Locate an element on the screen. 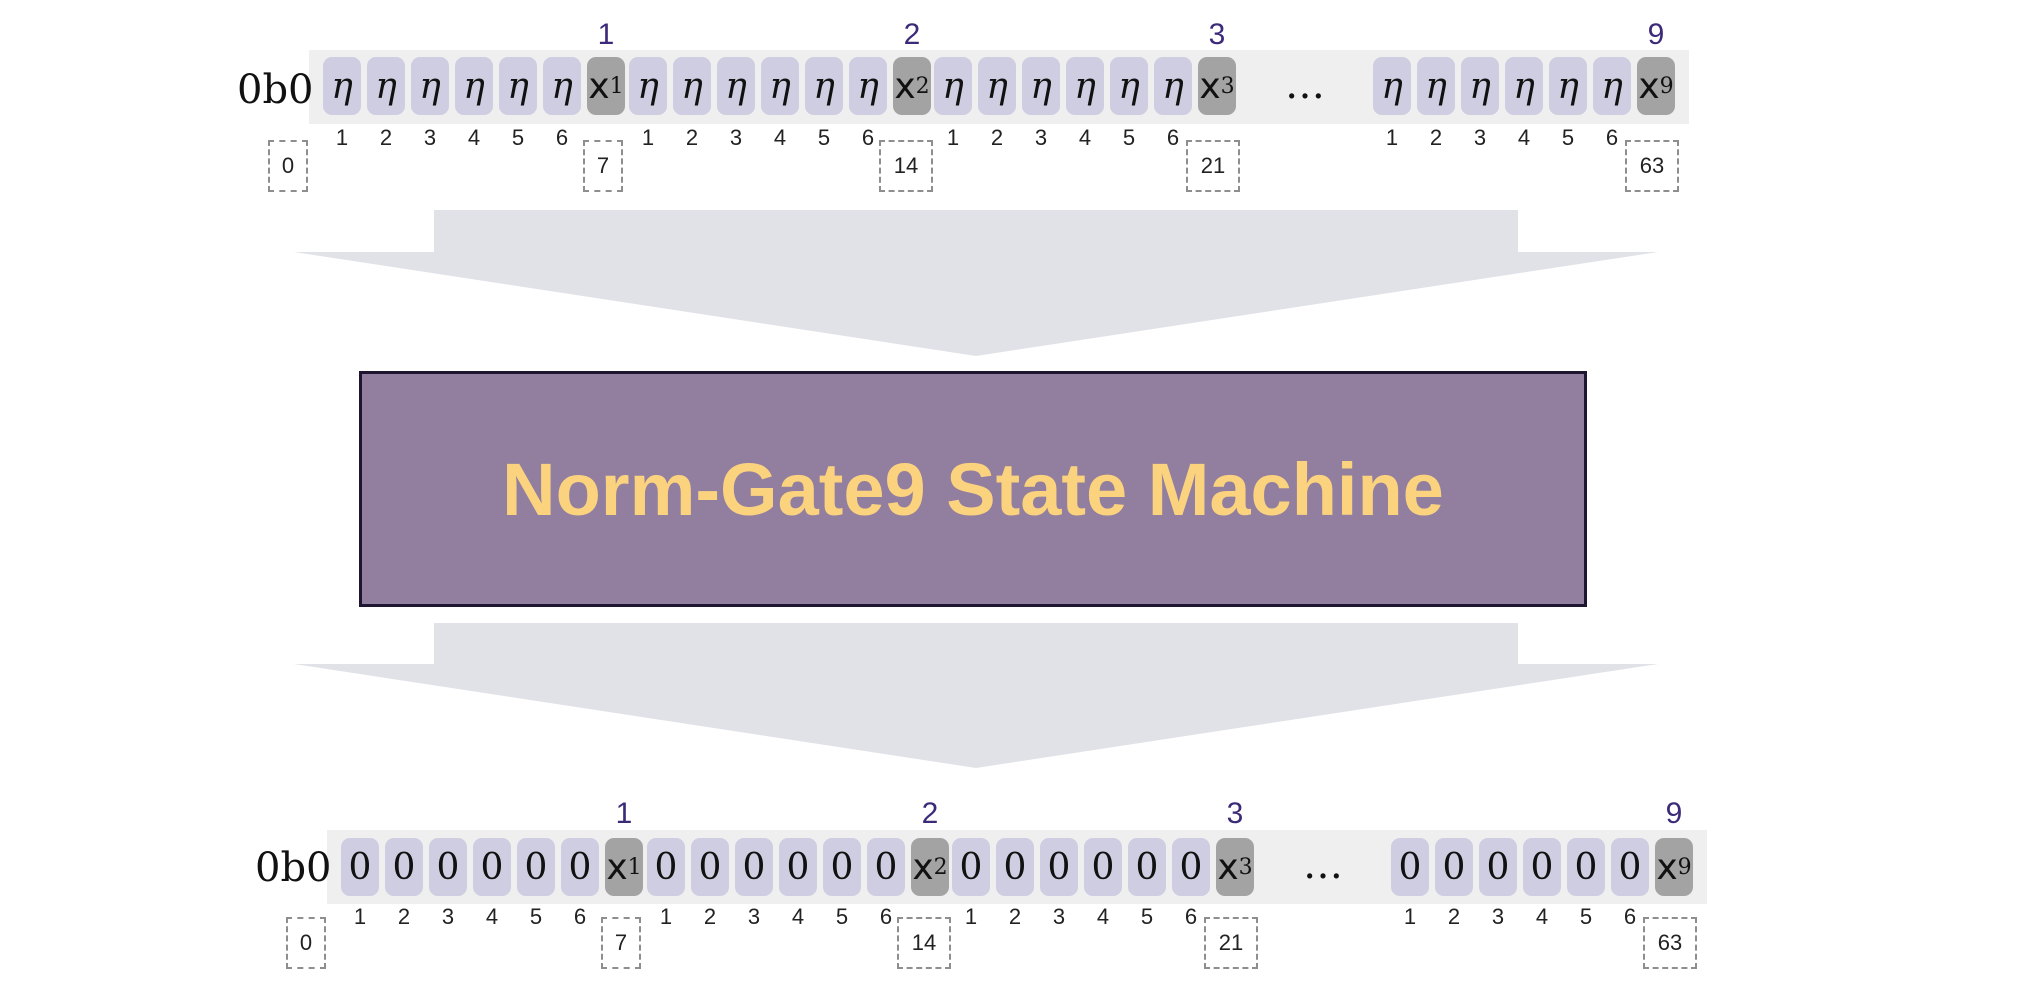 Image resolution: width=2029 pixels, height=1003 pixels. input_row-group-label: 2 is located at coordinates (912, 34).